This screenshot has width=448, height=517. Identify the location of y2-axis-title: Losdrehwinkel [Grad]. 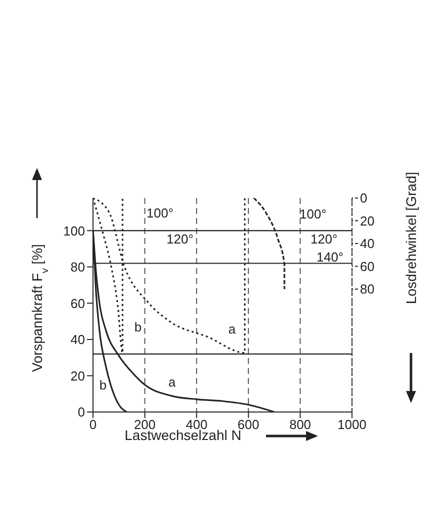
(411, 238).